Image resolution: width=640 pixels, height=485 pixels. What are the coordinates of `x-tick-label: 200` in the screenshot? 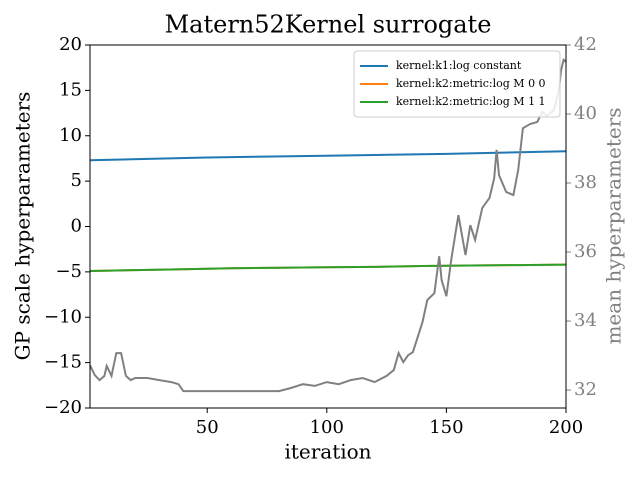 It's located at (566, 427).